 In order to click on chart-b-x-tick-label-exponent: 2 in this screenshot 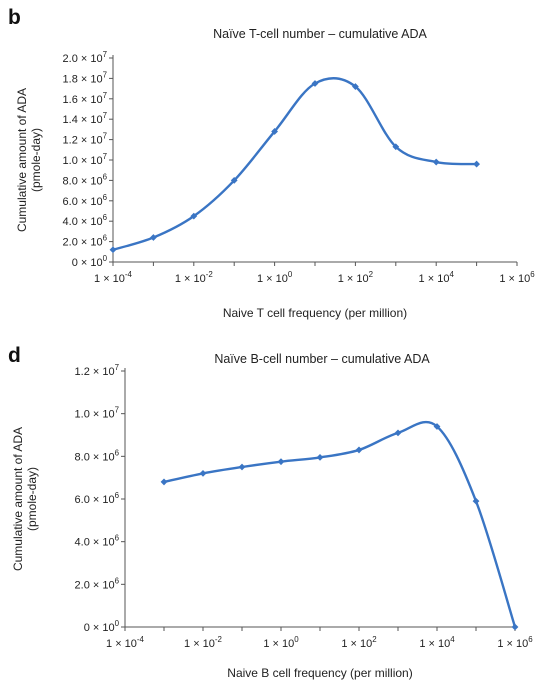, I will do `click(371, 274)`.